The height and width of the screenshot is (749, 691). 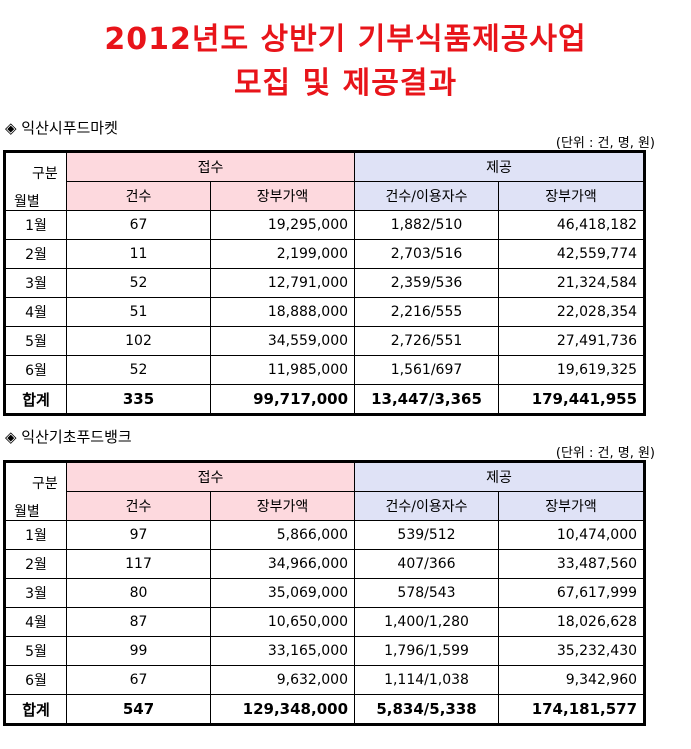 I want to click on cell-pcount: 1,561/697, so click(x=427, y=370).